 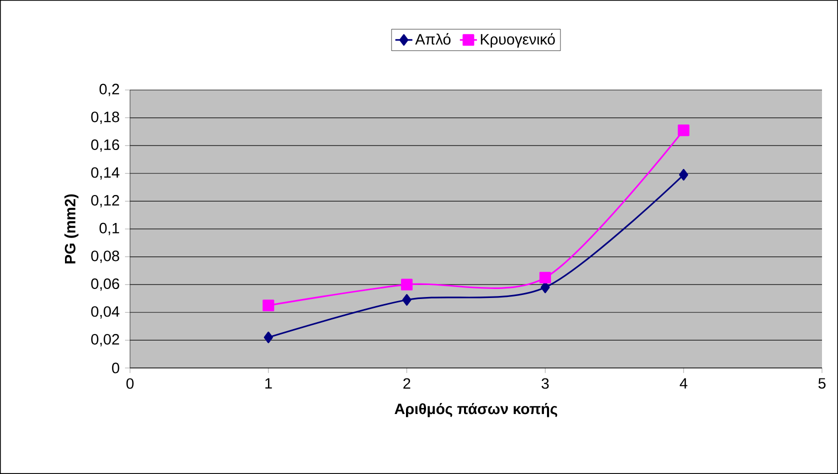 What do you see at coordinates (105, 312) in the screenshot?
I see `y-tick-label: 0,04` at bounding box center [105, 312].